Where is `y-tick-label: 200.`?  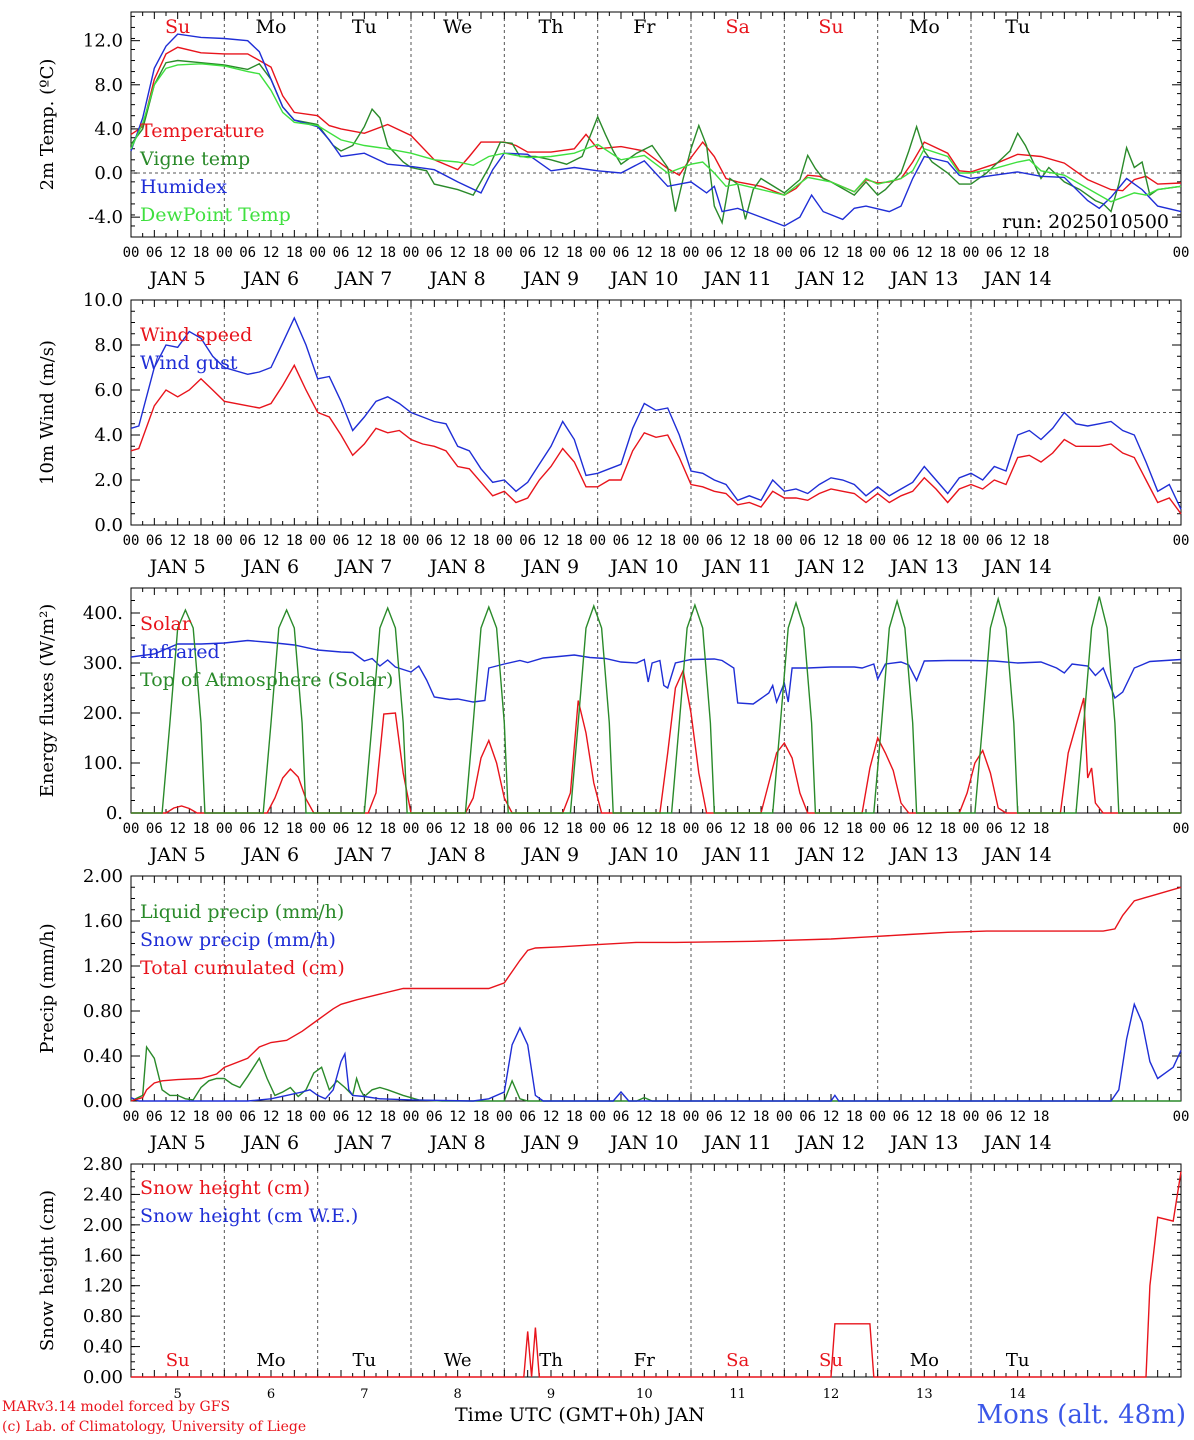 y-tick-label: 200. is located at coordinates (103, 713).